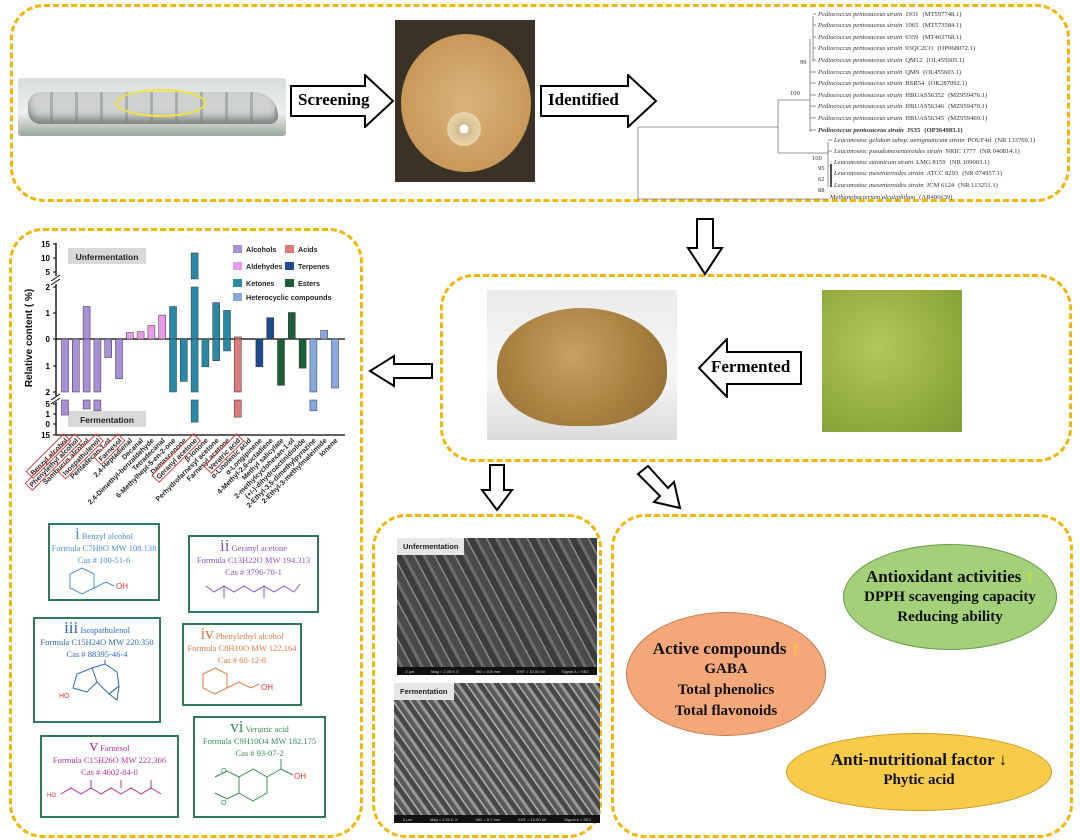  Describe the element at coordinates (253, 590) in the screenshot. I see `compound-structure-icon` at that location.